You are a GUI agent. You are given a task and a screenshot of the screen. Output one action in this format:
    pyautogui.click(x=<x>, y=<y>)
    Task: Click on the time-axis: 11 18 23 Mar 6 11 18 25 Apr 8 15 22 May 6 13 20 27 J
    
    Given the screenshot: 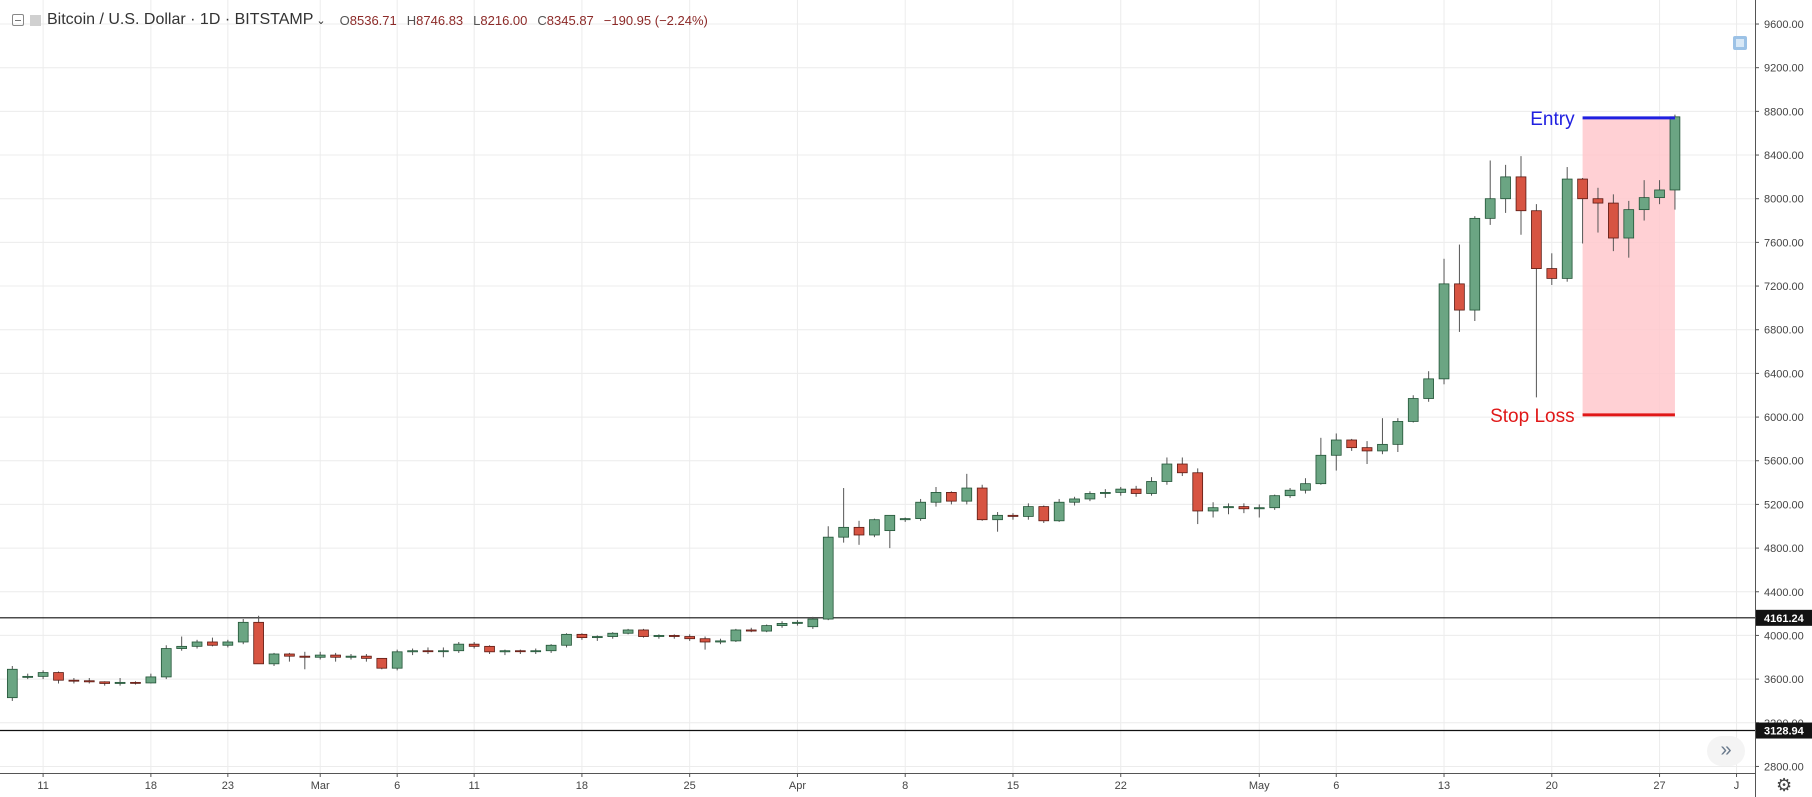 What is the action you would take?
    pyautogui.click(x=888, y=782)
    